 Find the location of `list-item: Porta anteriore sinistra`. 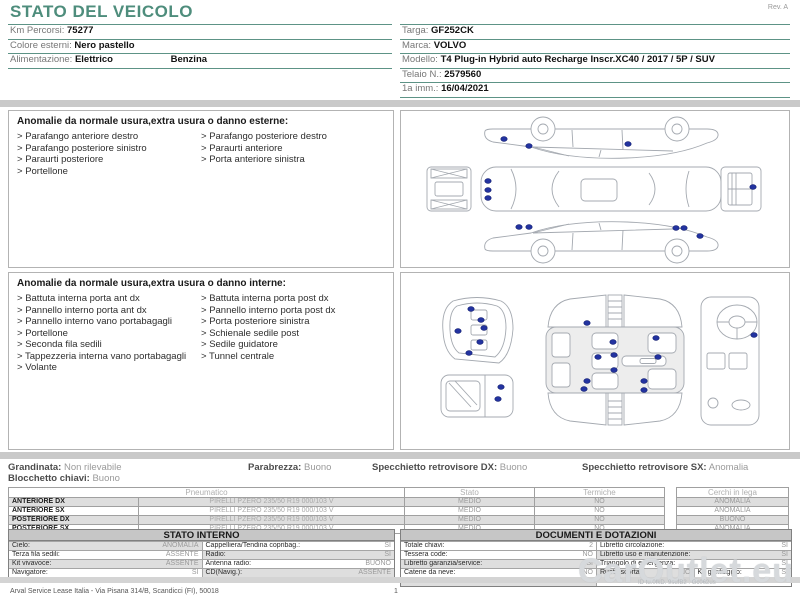

list-item: Porta anteriore sinistra is located at coordinates (293, 160).